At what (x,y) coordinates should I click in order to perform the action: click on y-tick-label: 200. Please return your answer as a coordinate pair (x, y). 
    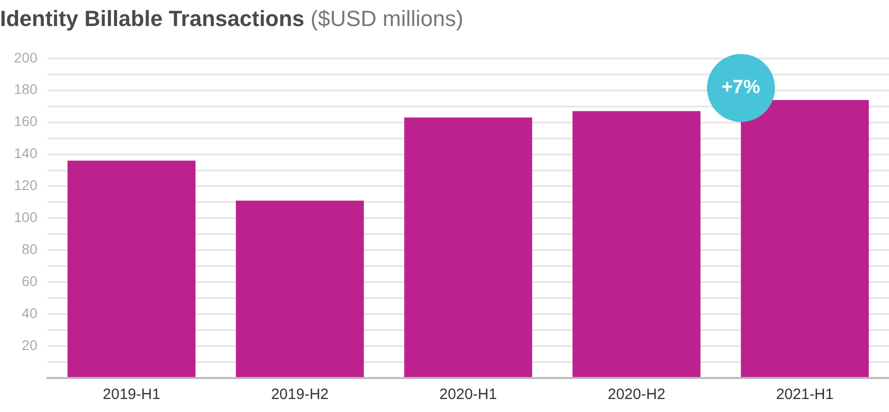
    Looking at the image, I should click on (26, 57).